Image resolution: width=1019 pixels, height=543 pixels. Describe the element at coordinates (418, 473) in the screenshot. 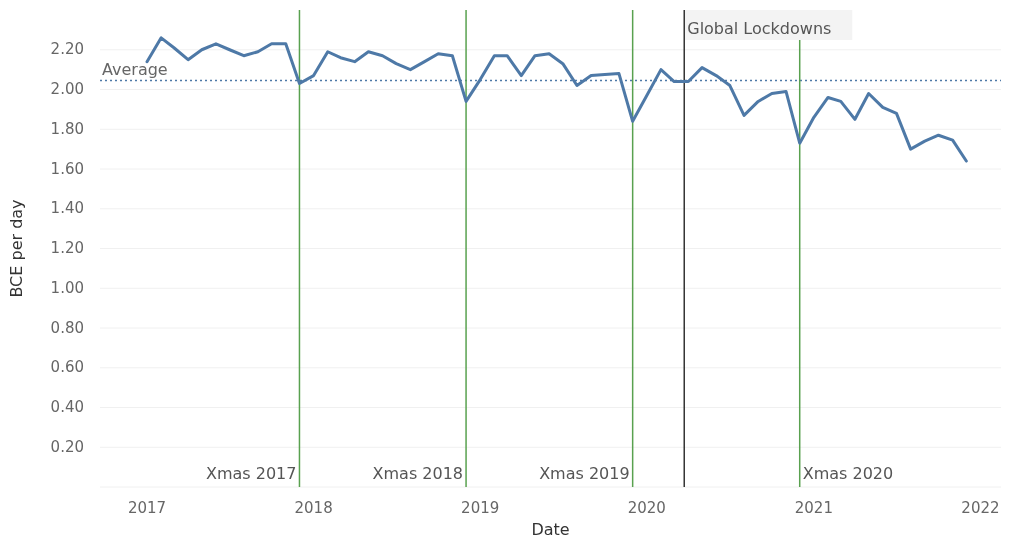

I see `ref-line-label: Xmas 2018` at that location.